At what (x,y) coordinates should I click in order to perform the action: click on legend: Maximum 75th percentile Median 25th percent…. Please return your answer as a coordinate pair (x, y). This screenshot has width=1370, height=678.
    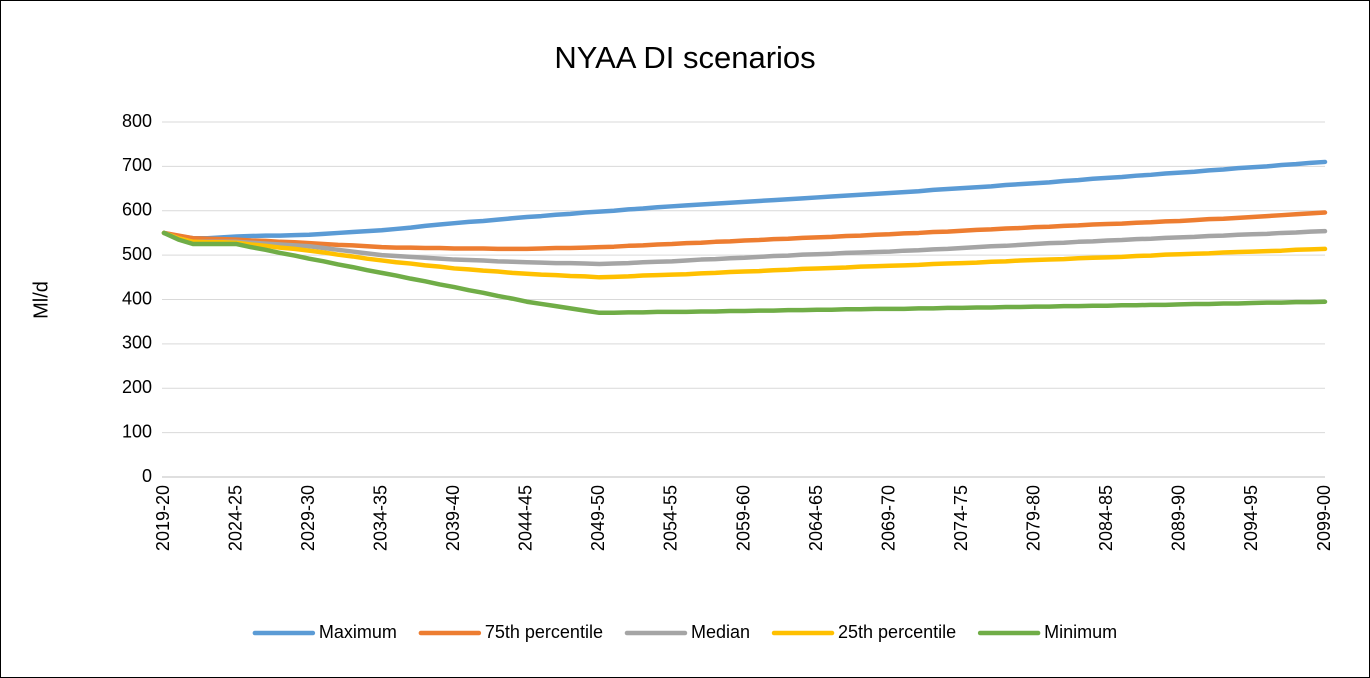
    Looking at the image, I should click on (684, 632).